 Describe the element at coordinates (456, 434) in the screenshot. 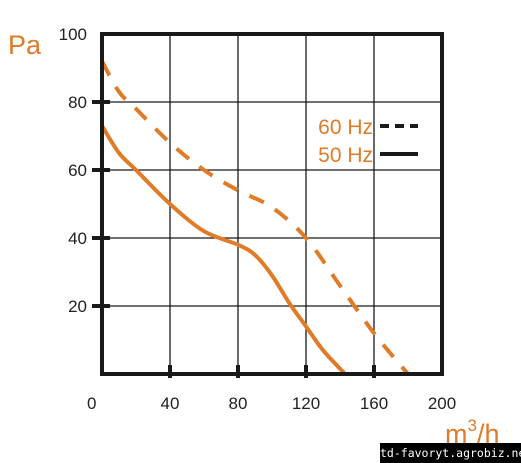

I see `x-axis-label-base: m` at that location.